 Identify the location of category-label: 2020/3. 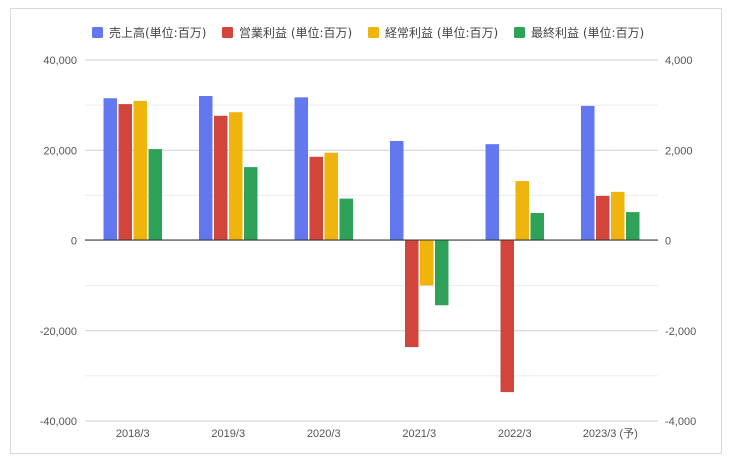
(324, 434).